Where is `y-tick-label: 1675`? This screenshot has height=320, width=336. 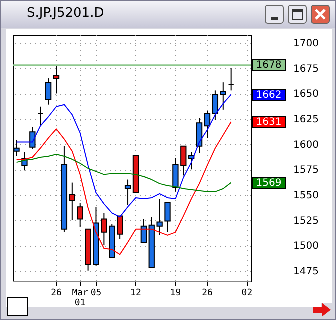
y-tick-label: 1675 is located at coordinates (306, 69).